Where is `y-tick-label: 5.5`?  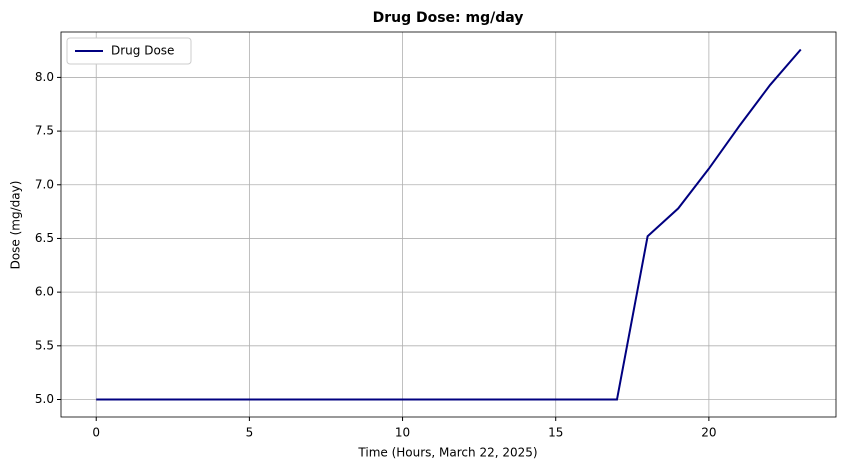
y-tick-label: 5.5 is located at coordinates (44, 345).